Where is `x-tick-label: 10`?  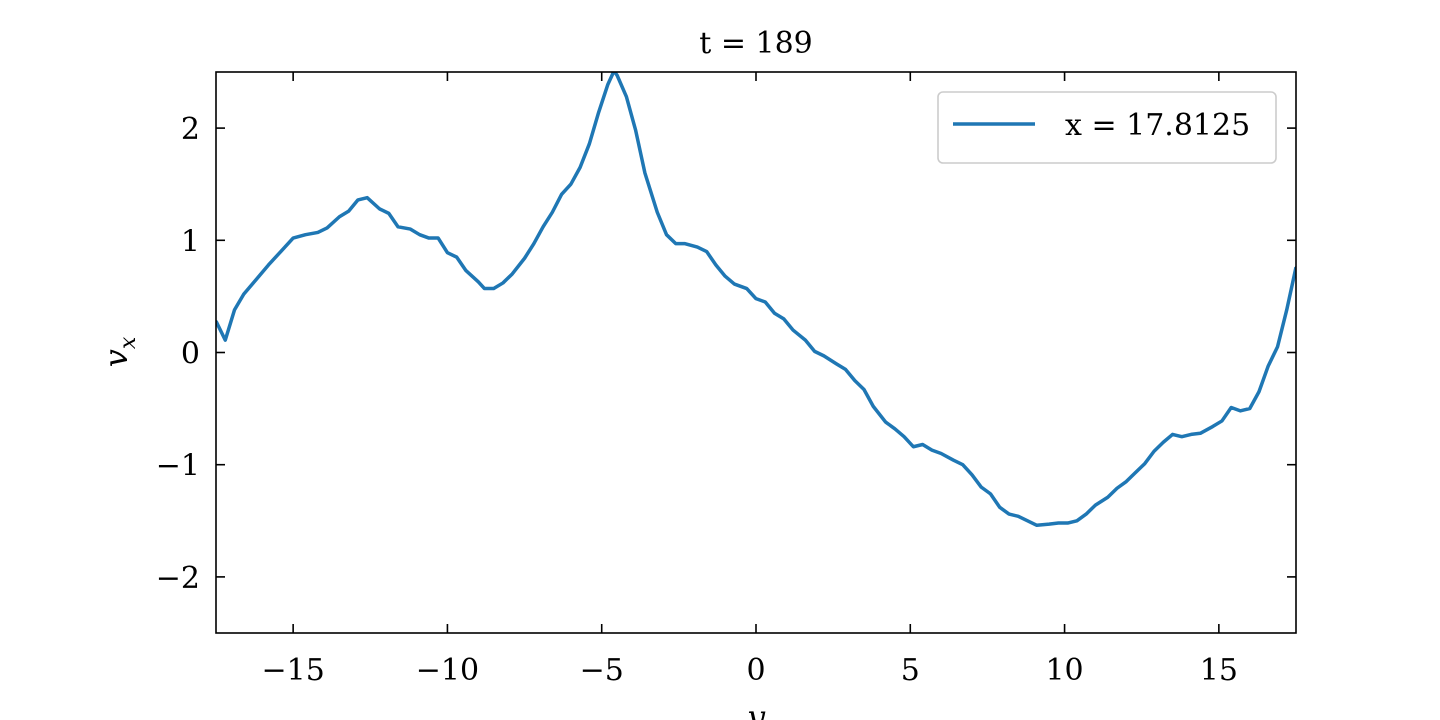
x-tick-label: 10 is located at coordinates (1064, 670).